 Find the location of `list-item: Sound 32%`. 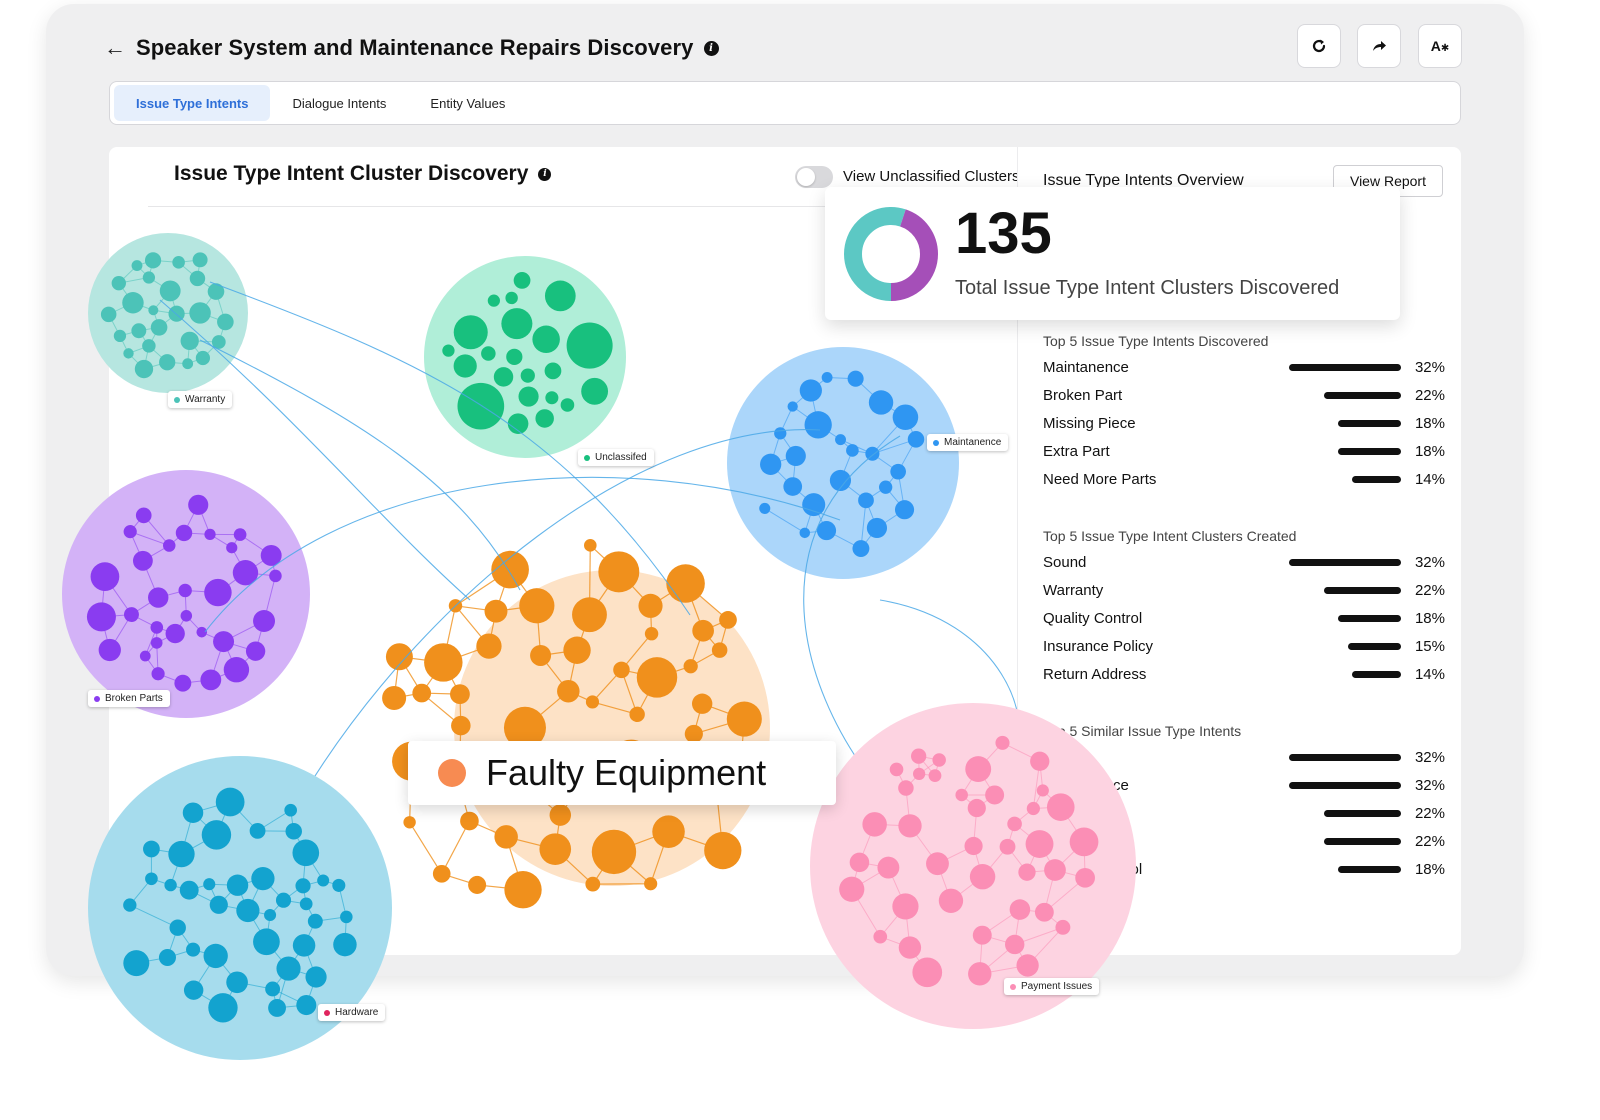

list-item: Sound 32% is located at coordinates (1244, 562).